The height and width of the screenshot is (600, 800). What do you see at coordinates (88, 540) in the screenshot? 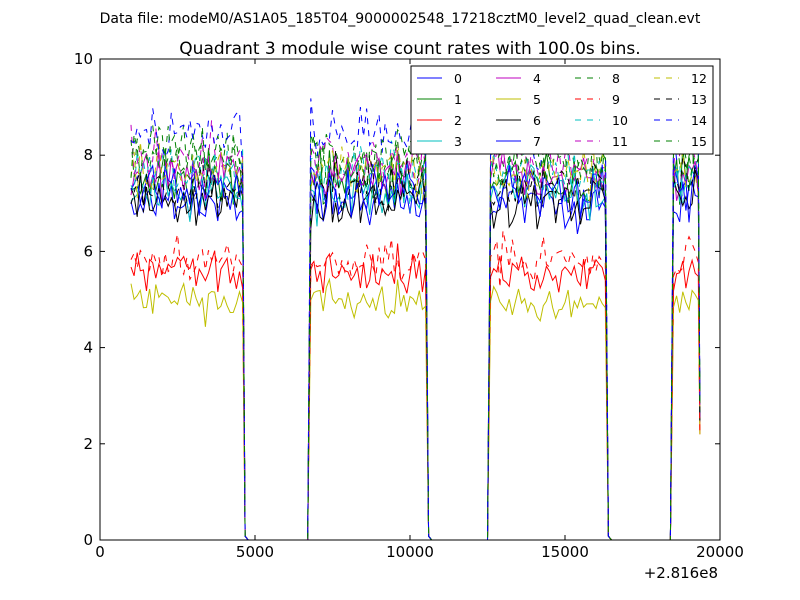
I see `y-tick-label: 0` at bounding box center [88, 540].